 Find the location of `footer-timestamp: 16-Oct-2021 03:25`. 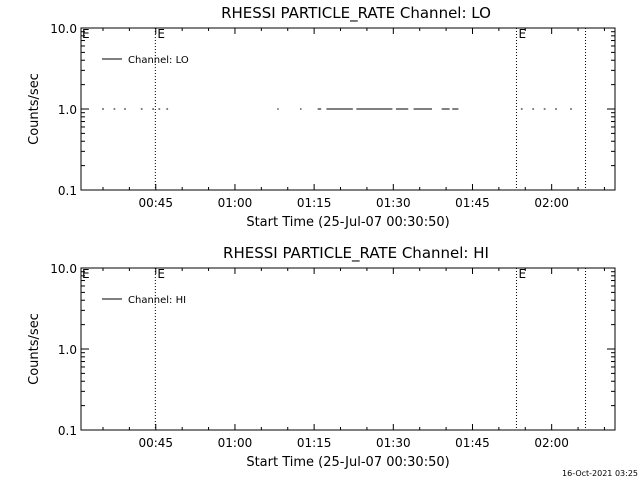

footer-timestamp: 16-Oct-2021 03:25 is located at coordinates (600, 473).